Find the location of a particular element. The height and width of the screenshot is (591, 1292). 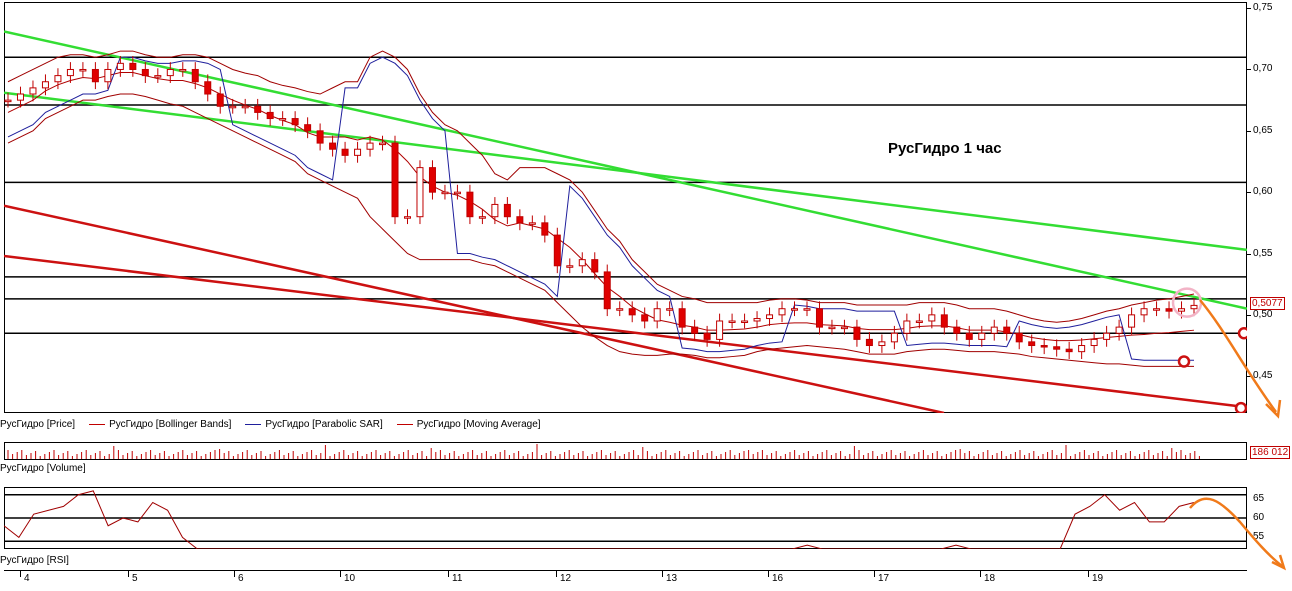

legend-price: РусГидро [Price] is located at coordinates (37, 424).